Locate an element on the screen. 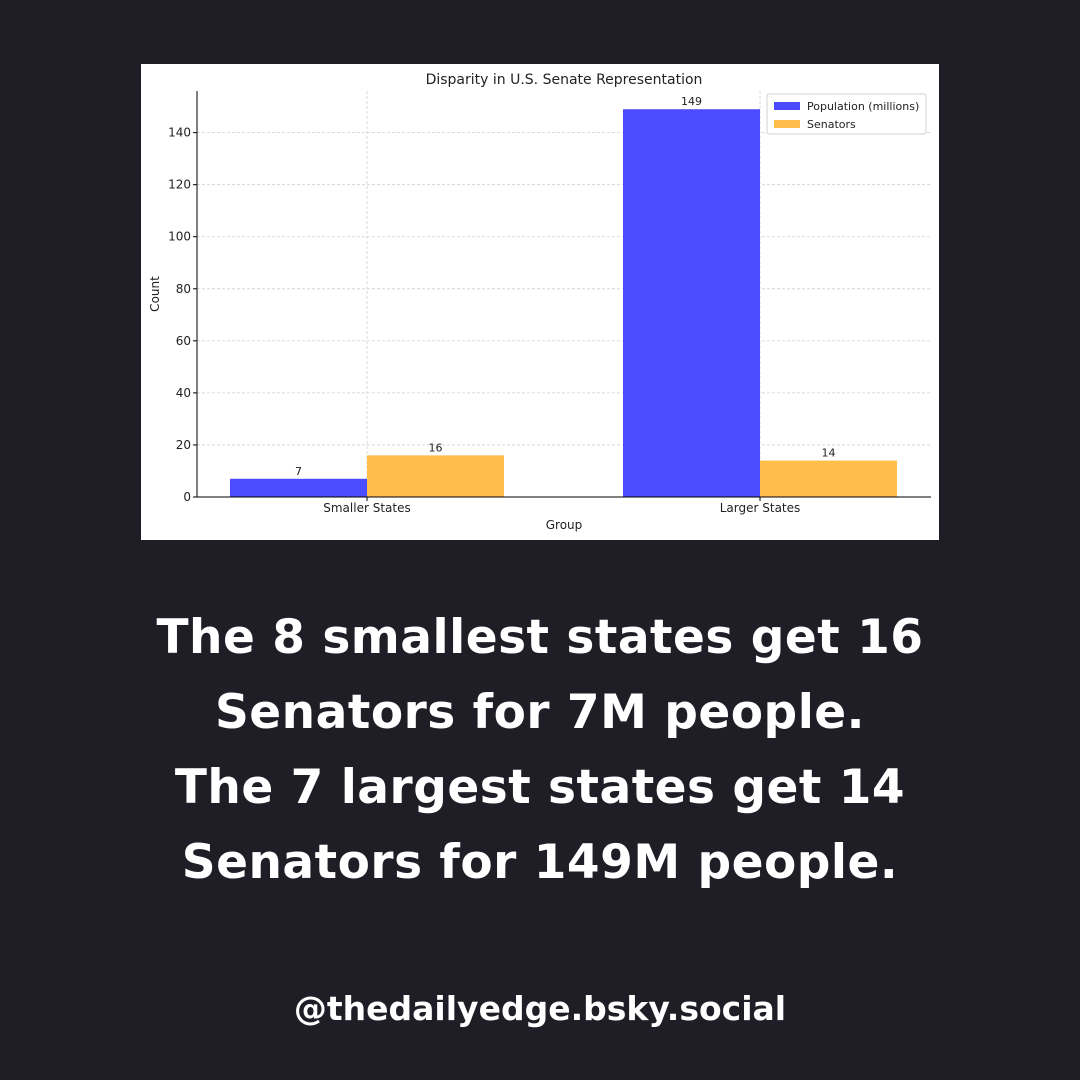  legend-box is located at coordinates (846, 114).